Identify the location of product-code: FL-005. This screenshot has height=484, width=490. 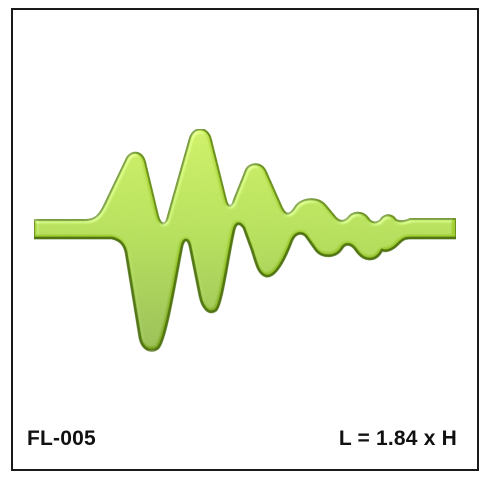
(61, 438).